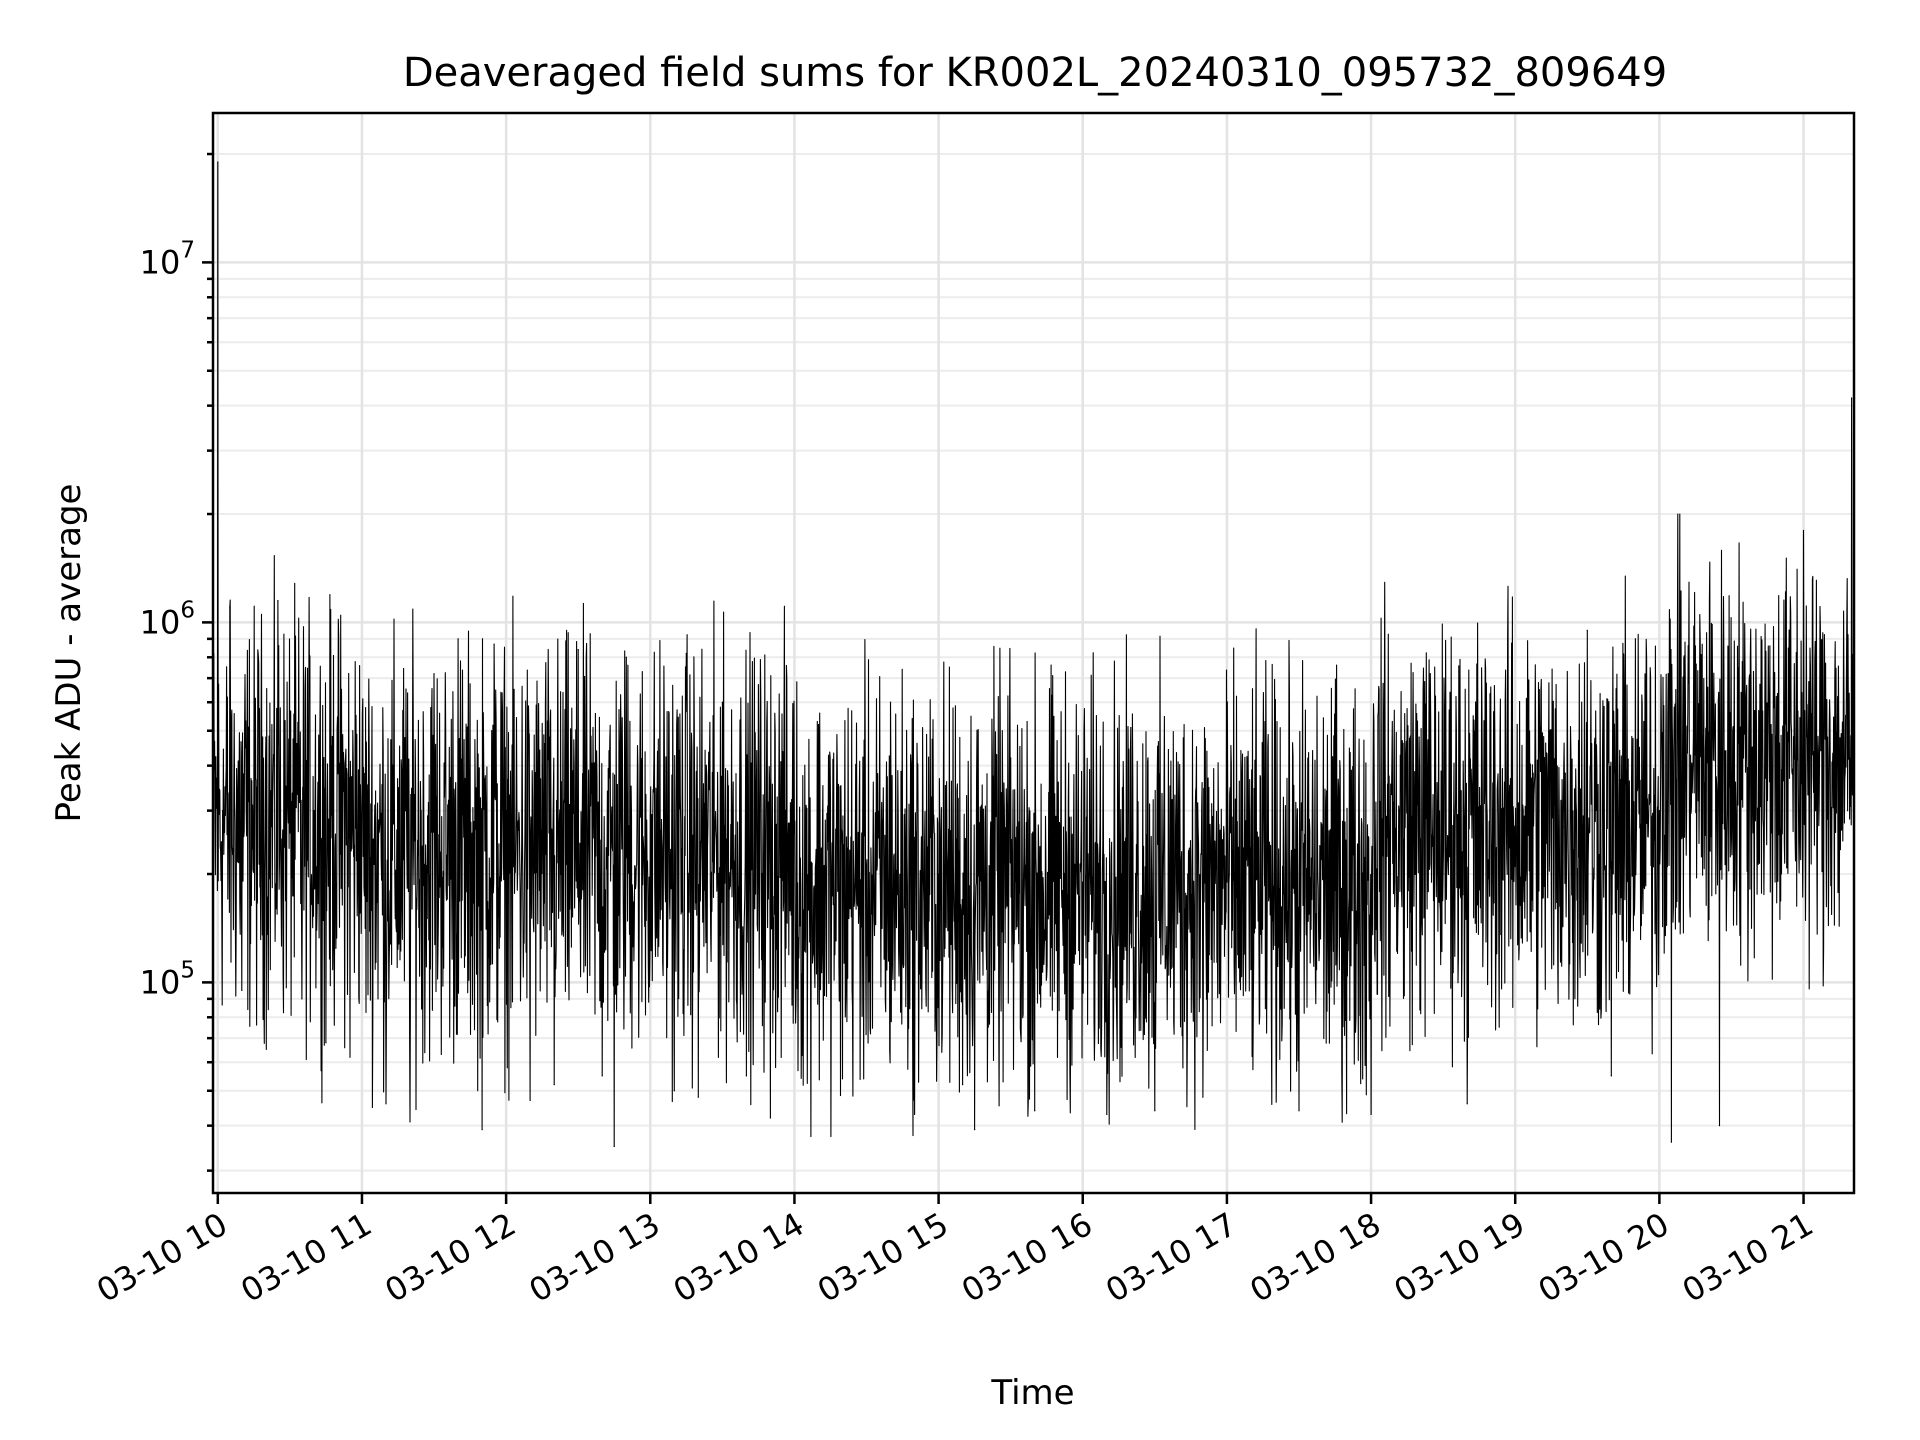 The height and width of the screenshot is (1440, 1920). Describe the element at coordinates (883, 1257) in the screenshot. I see `x-tick-label: 03-10 15` at that location.